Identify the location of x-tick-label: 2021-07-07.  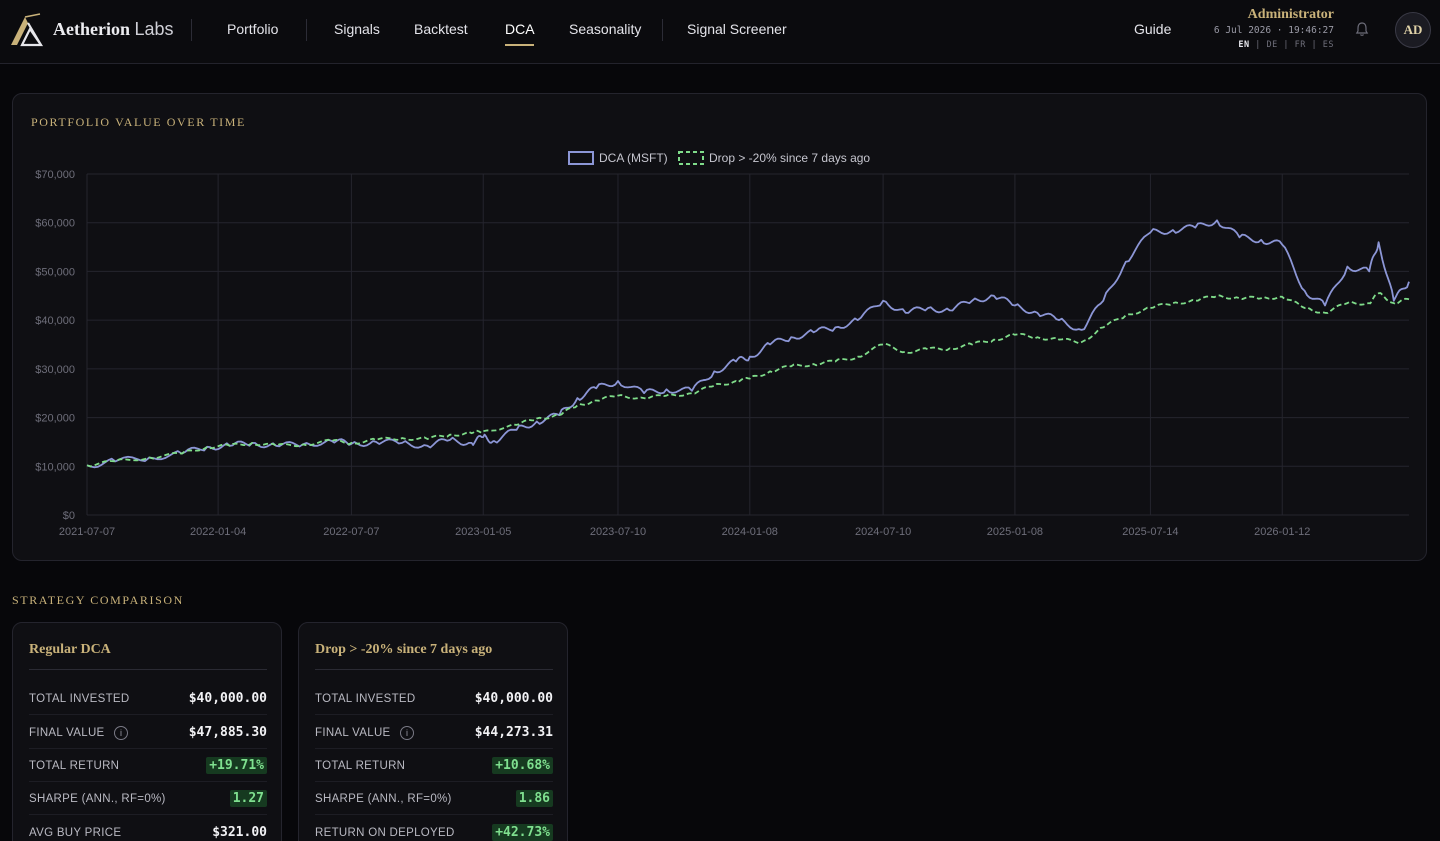
(87, 532).